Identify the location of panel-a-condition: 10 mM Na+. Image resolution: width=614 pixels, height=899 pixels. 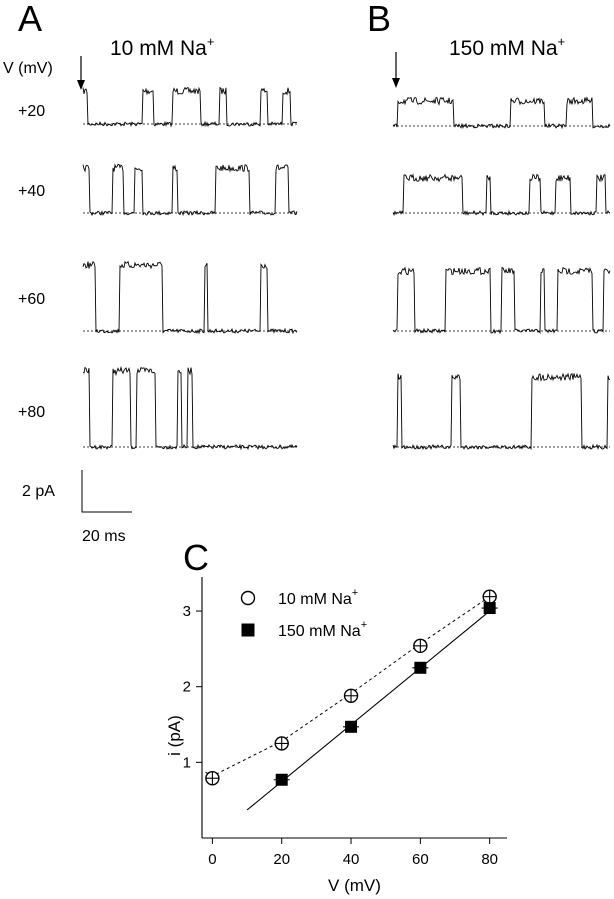
(162, 47).